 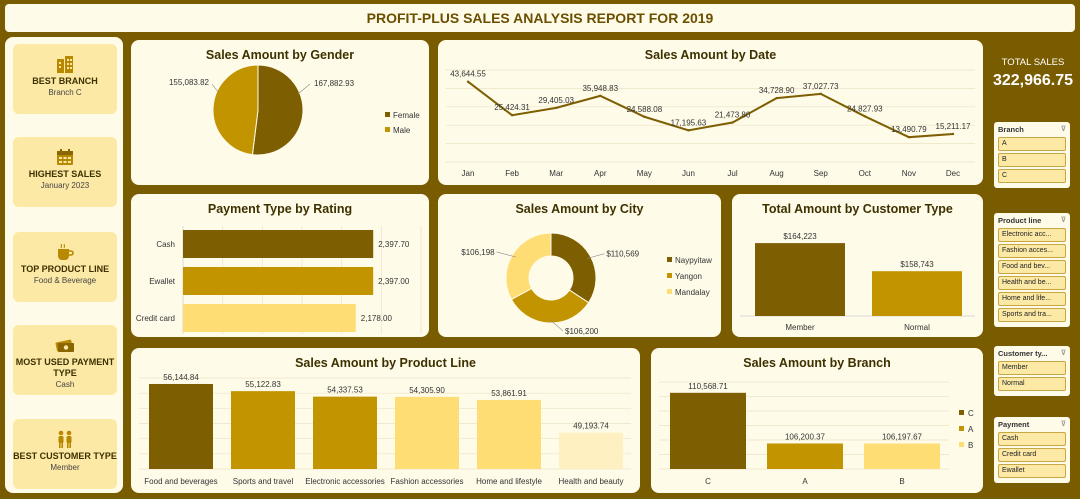 What do you see at coordinates (427, 390) in the screenshot?
I see `data-label: 54,305.90` at bounding box center [427, 390].